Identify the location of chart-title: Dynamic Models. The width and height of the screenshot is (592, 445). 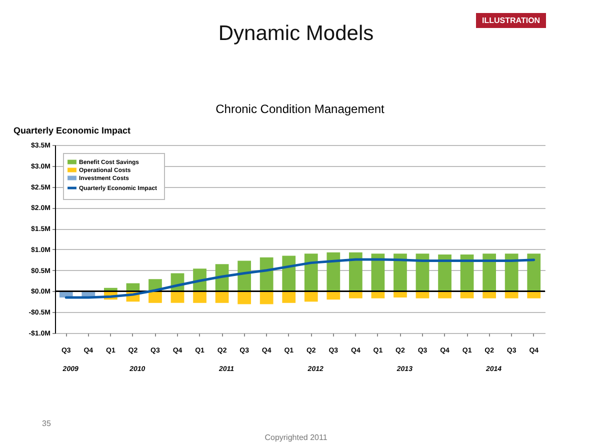
(296, 33).